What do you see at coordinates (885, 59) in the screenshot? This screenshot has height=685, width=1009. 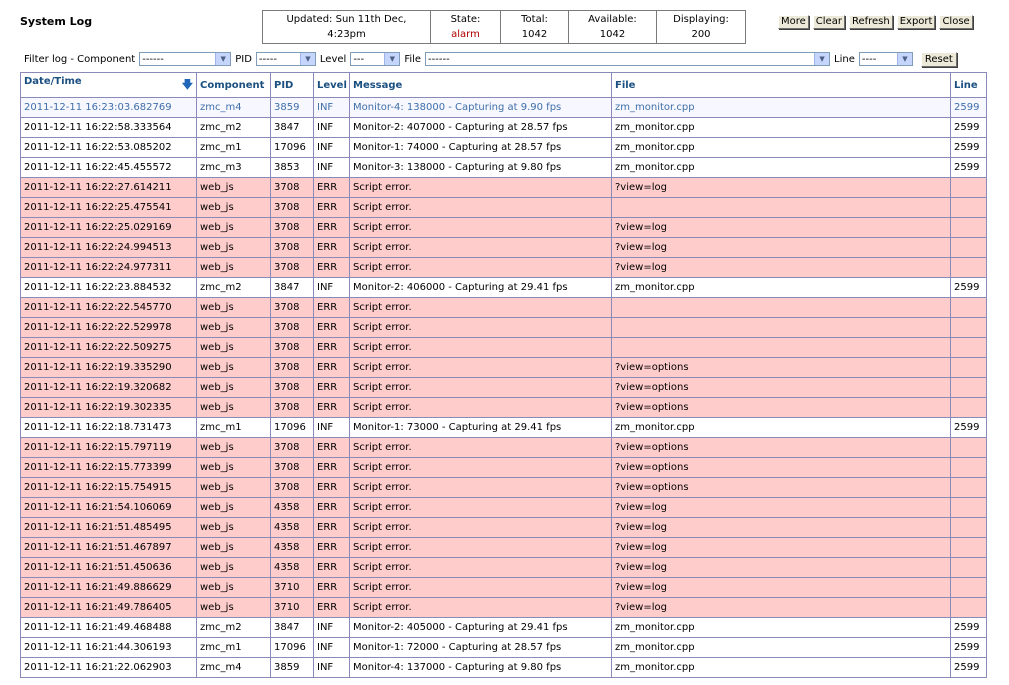 I see `line-filter-select: ---- ▼` at bounding box center [885, 59].